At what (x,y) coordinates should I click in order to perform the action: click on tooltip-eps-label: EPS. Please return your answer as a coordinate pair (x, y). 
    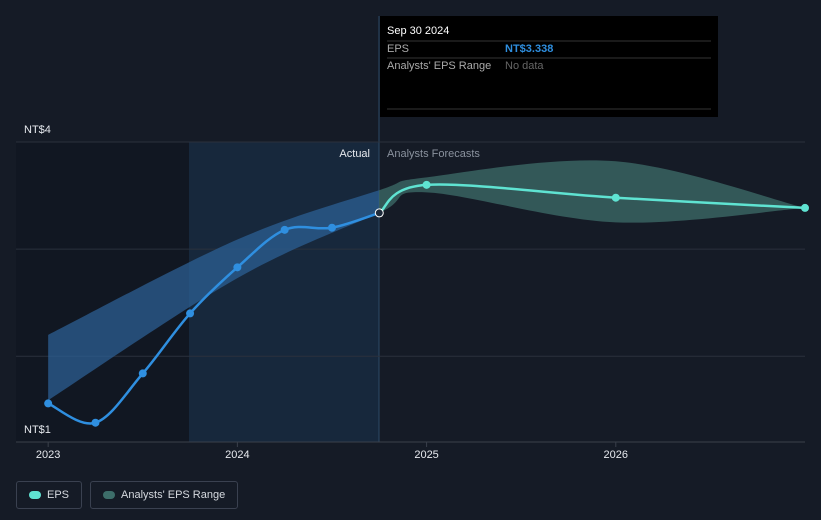
    Looking at the image, I should click on (398, 49).